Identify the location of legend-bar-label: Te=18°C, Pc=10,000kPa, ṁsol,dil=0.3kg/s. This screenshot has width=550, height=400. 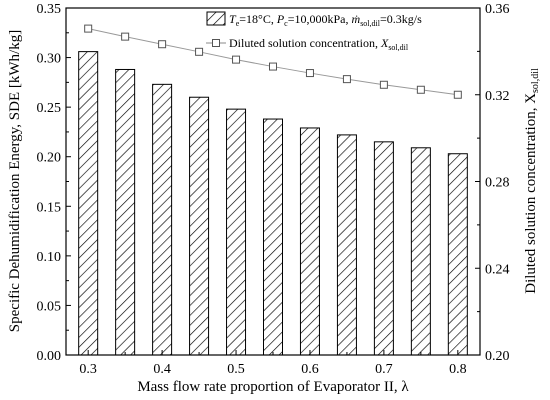
(325, 20).